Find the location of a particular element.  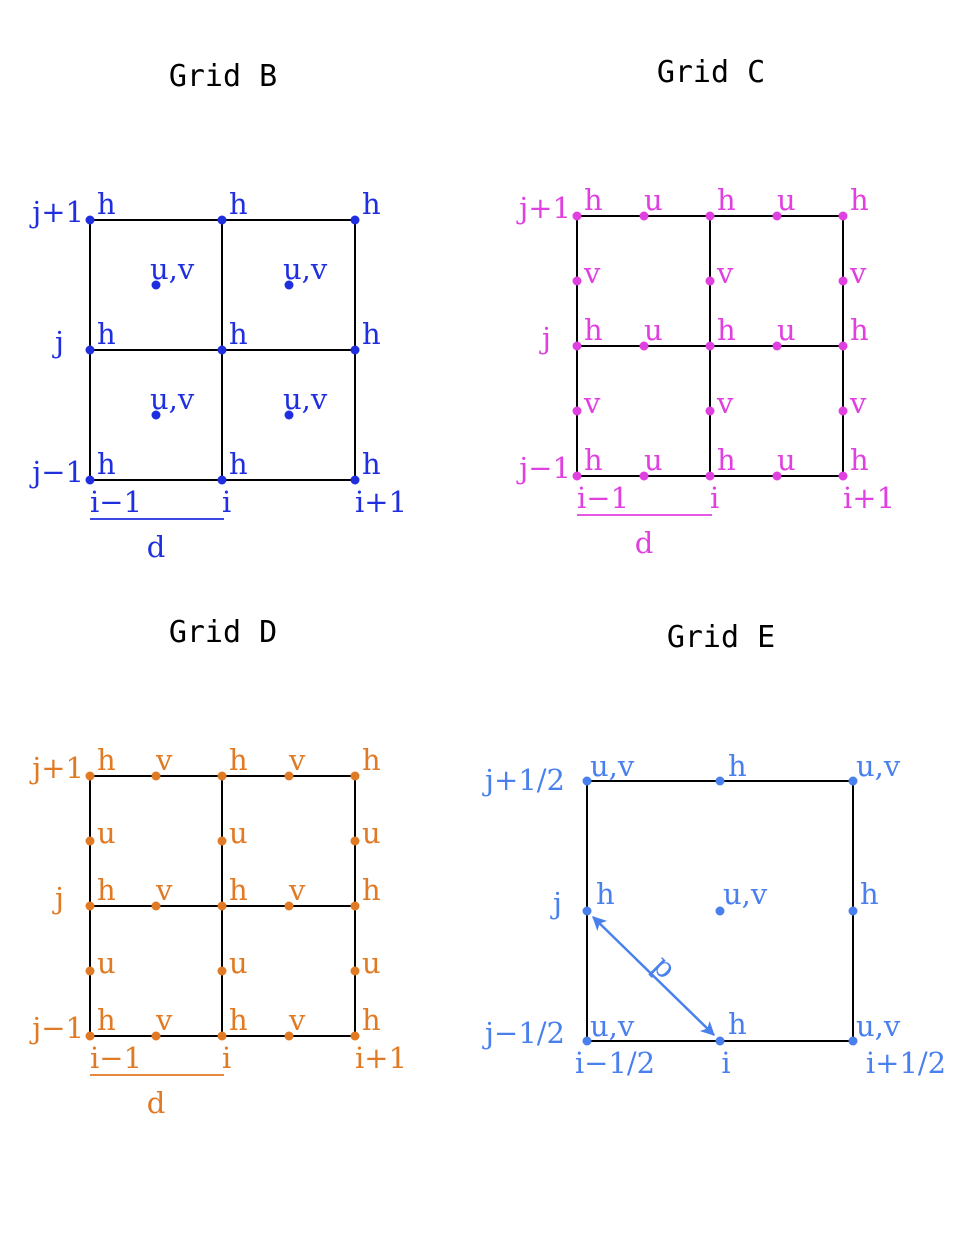

grid-d-row-label-jminus1: j−1 is located at coordinates (56, 1028).